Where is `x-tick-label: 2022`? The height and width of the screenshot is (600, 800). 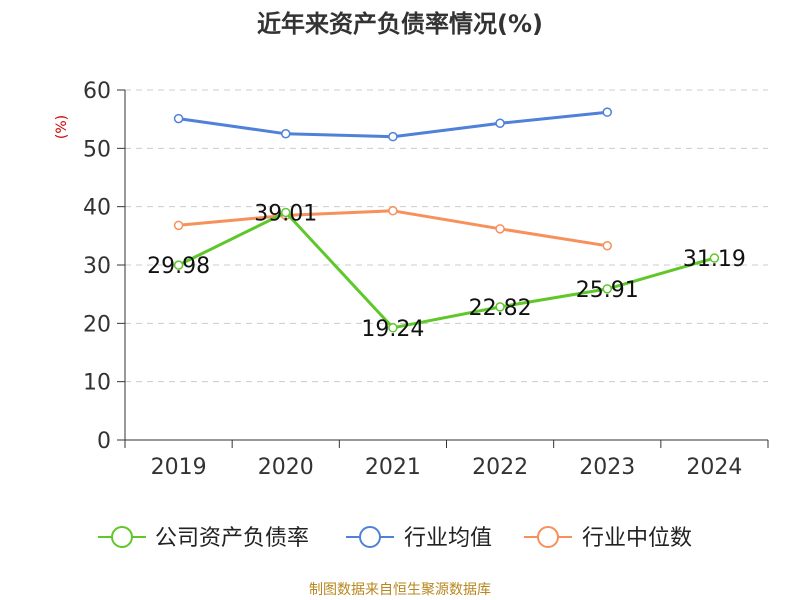
x-tick-label: 2022 is located at coordinates (500, 467).